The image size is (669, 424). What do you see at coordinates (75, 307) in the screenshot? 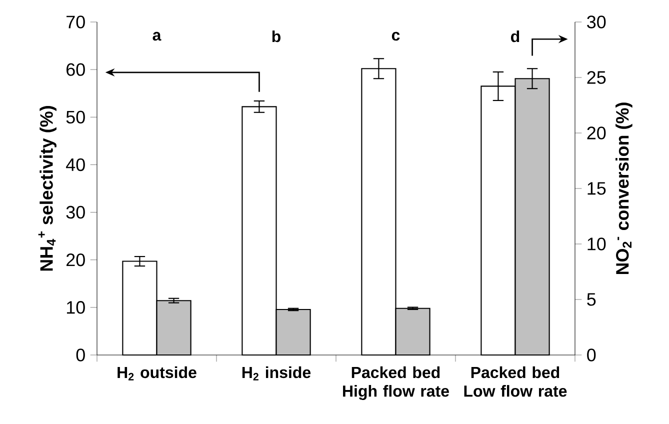
I see `y-tick-label: 10` at bounding box center [75, 307].